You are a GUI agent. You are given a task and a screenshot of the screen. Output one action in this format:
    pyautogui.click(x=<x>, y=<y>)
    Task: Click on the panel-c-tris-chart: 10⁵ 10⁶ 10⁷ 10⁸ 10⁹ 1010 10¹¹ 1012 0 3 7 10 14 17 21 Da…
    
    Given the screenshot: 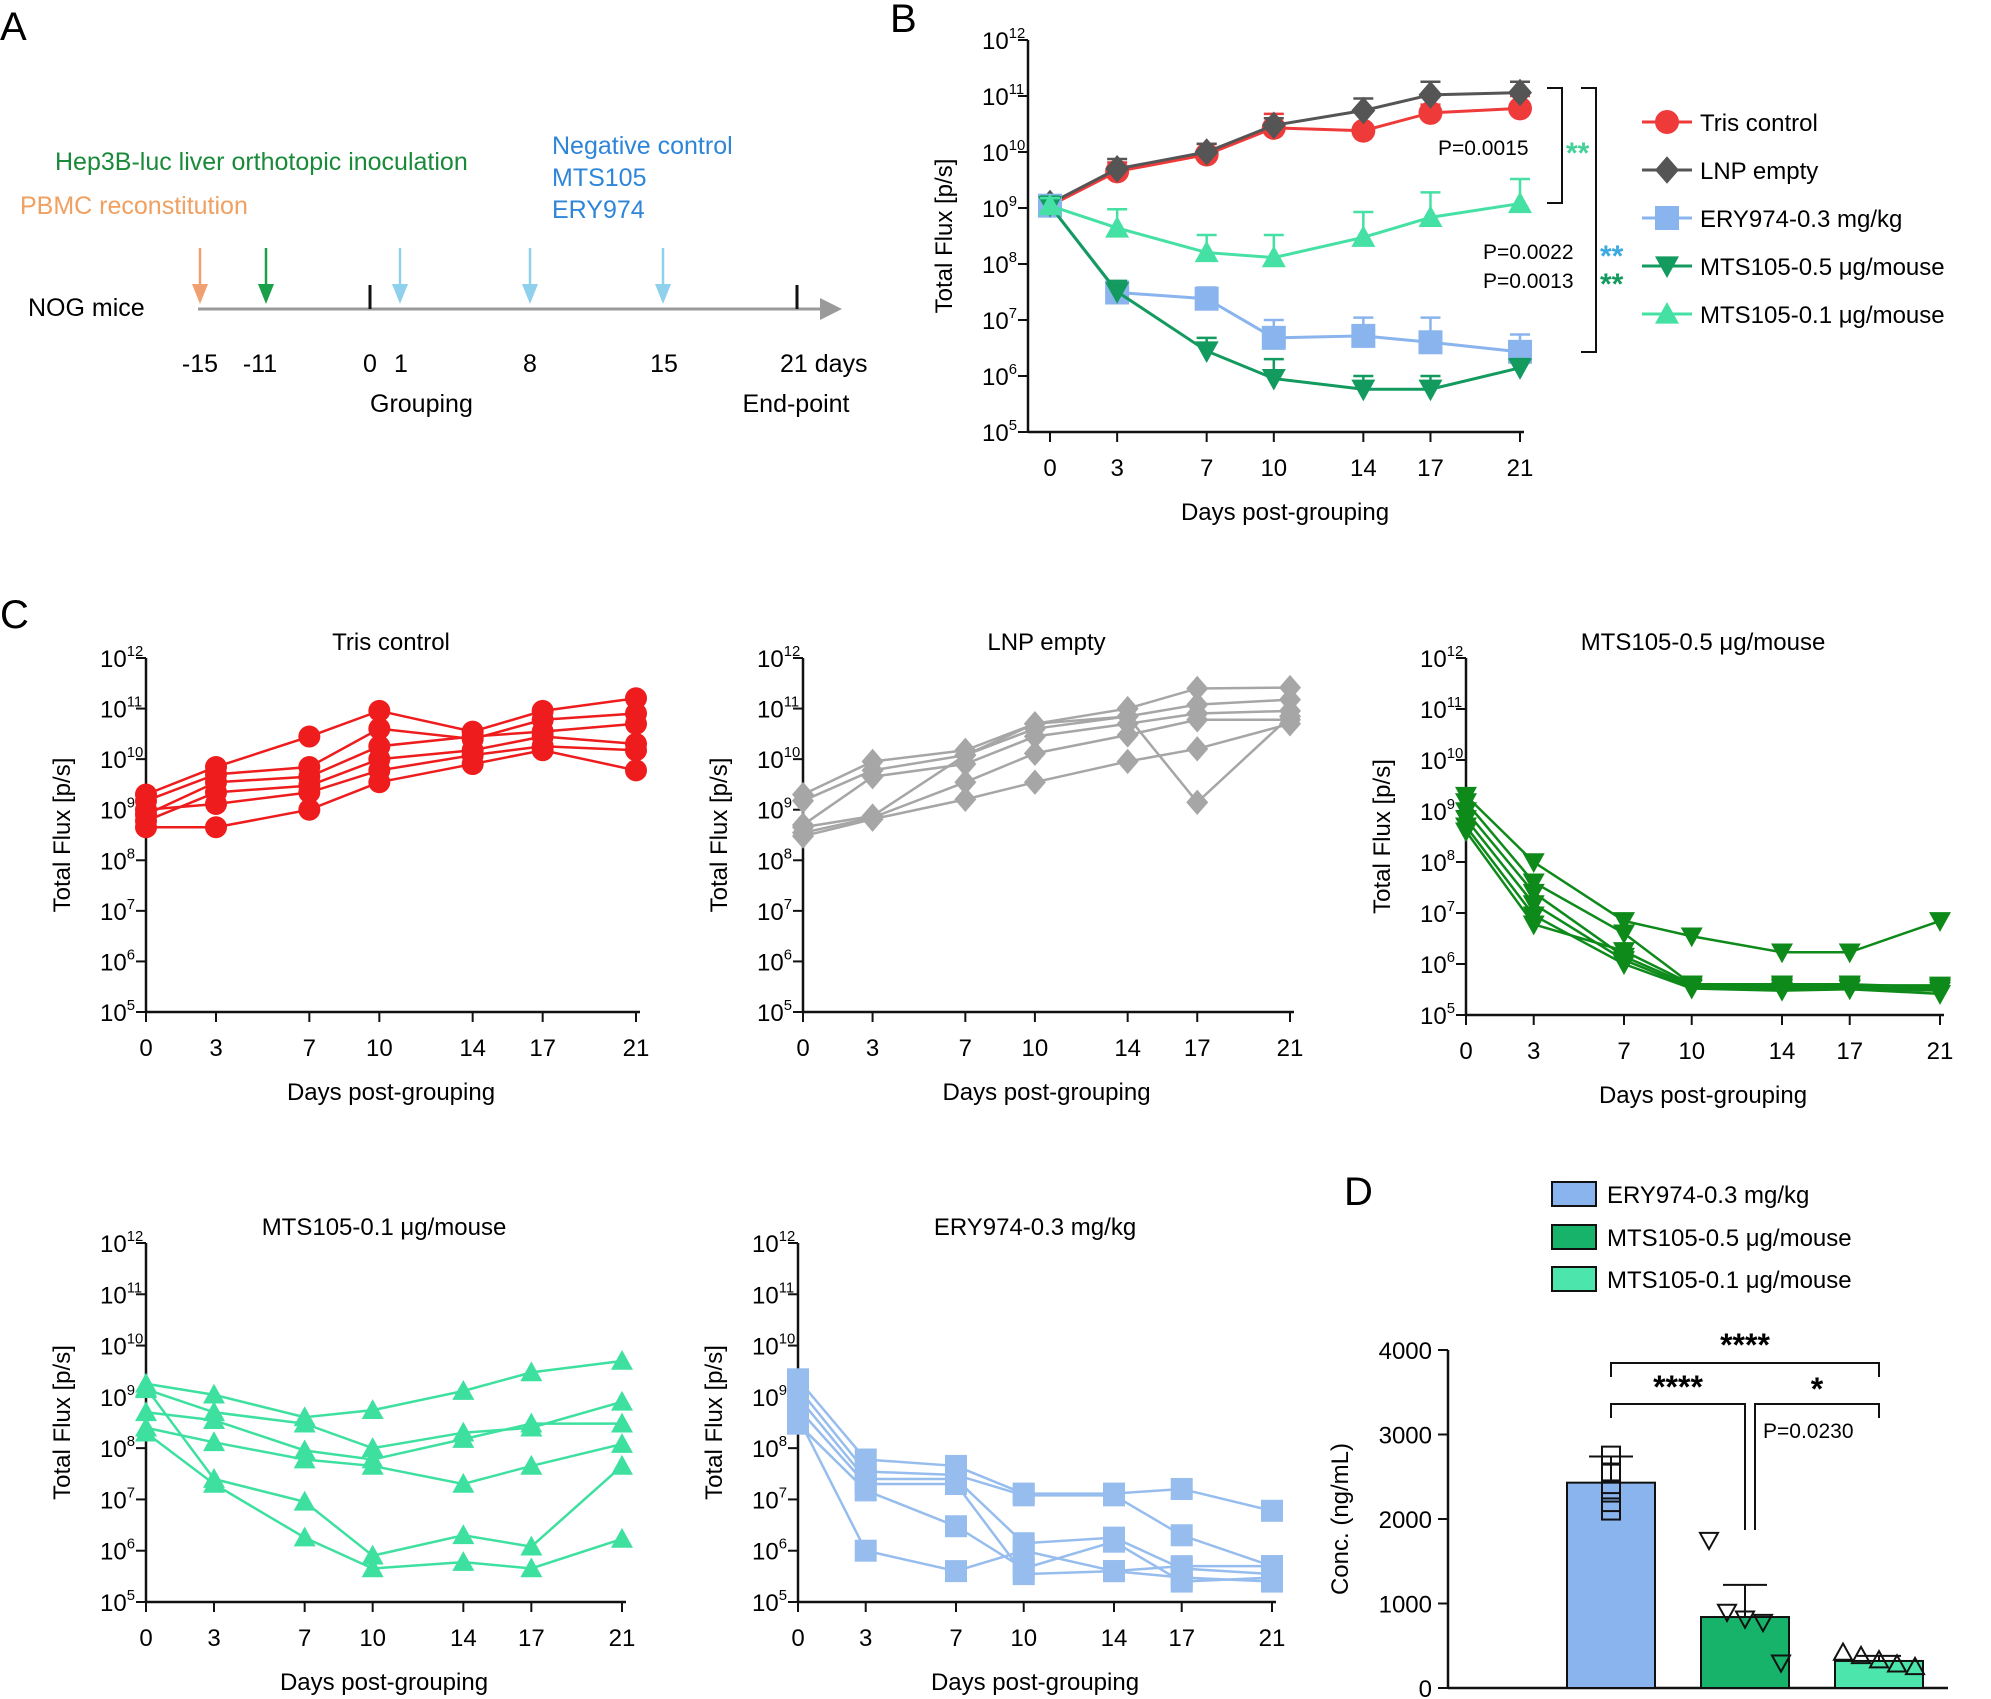 What is the action you would take?
    pyautogui.click(x=349, y=867)
    